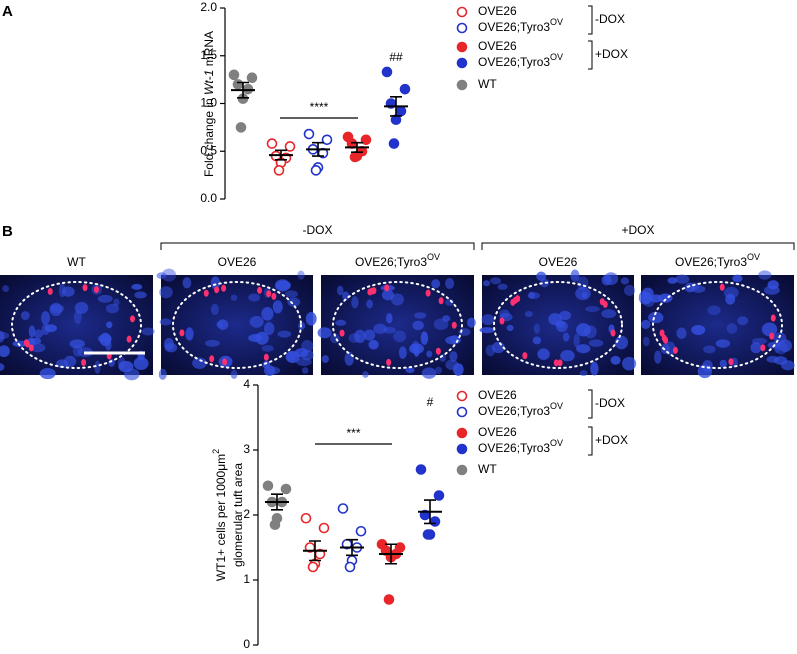 This screenshot has height=654, width=797. Describe the element at coordinates (391, 262) in the screenshot. I see `image-label-main: OVE26;Tyro3` at that location.